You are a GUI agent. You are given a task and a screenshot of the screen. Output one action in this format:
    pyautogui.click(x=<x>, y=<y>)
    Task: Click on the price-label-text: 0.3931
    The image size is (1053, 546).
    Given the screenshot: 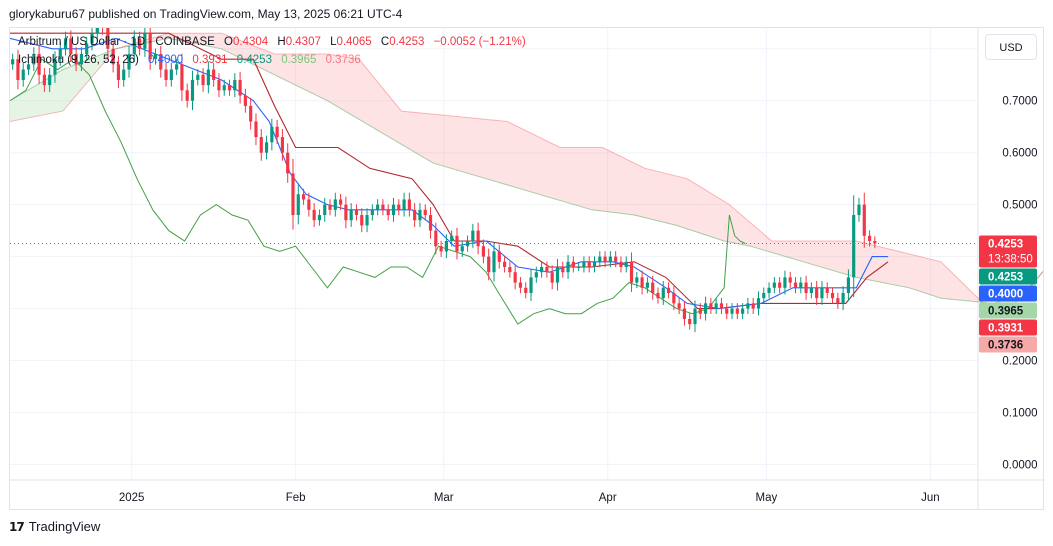 What is the action you would take?
    pyautogui.click(x=1006, y=328)
    